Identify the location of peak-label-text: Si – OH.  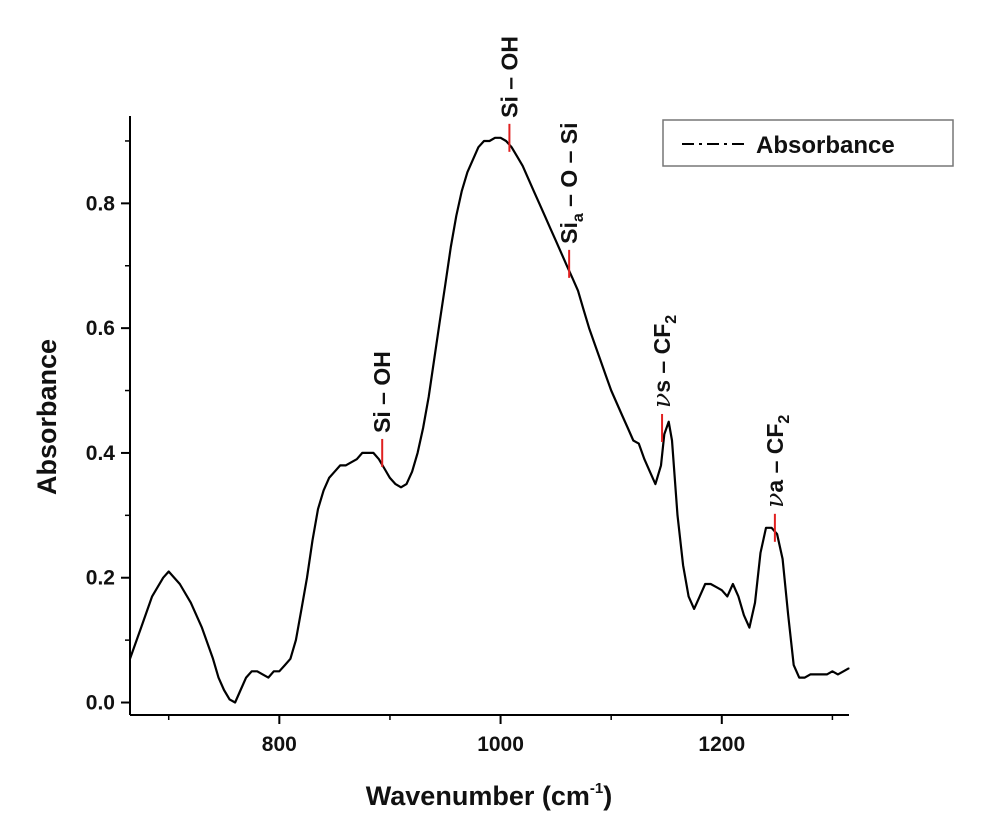
(509, 77).